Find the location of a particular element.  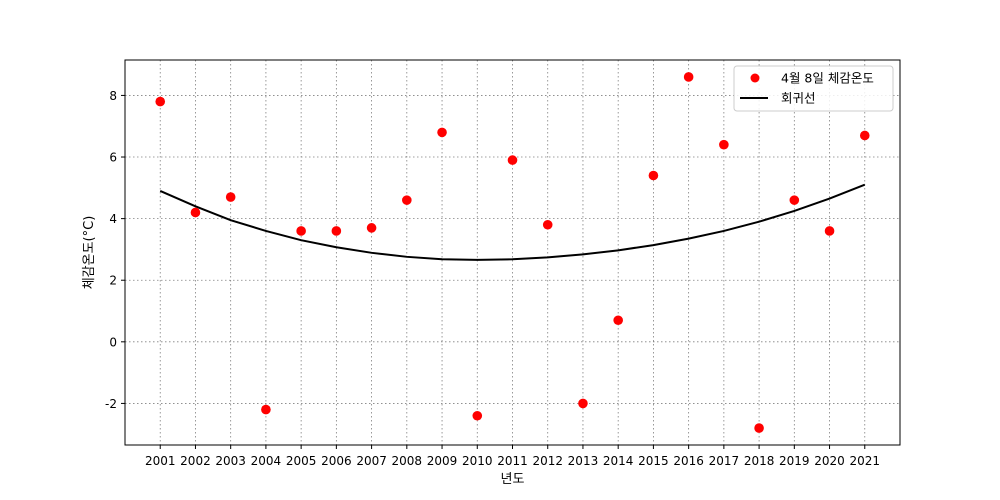

regression-line-layer is located at coordinates (512, 222).